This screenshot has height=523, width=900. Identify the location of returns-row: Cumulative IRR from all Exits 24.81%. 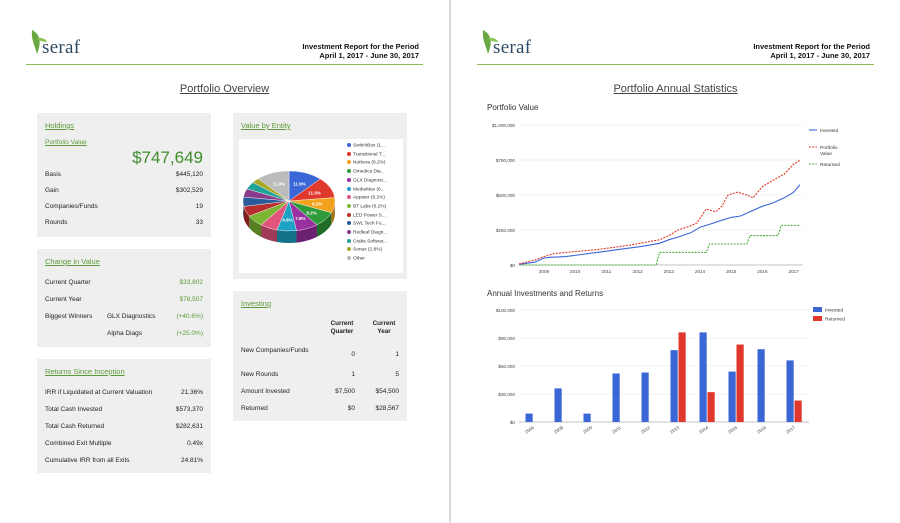
(124, 462).